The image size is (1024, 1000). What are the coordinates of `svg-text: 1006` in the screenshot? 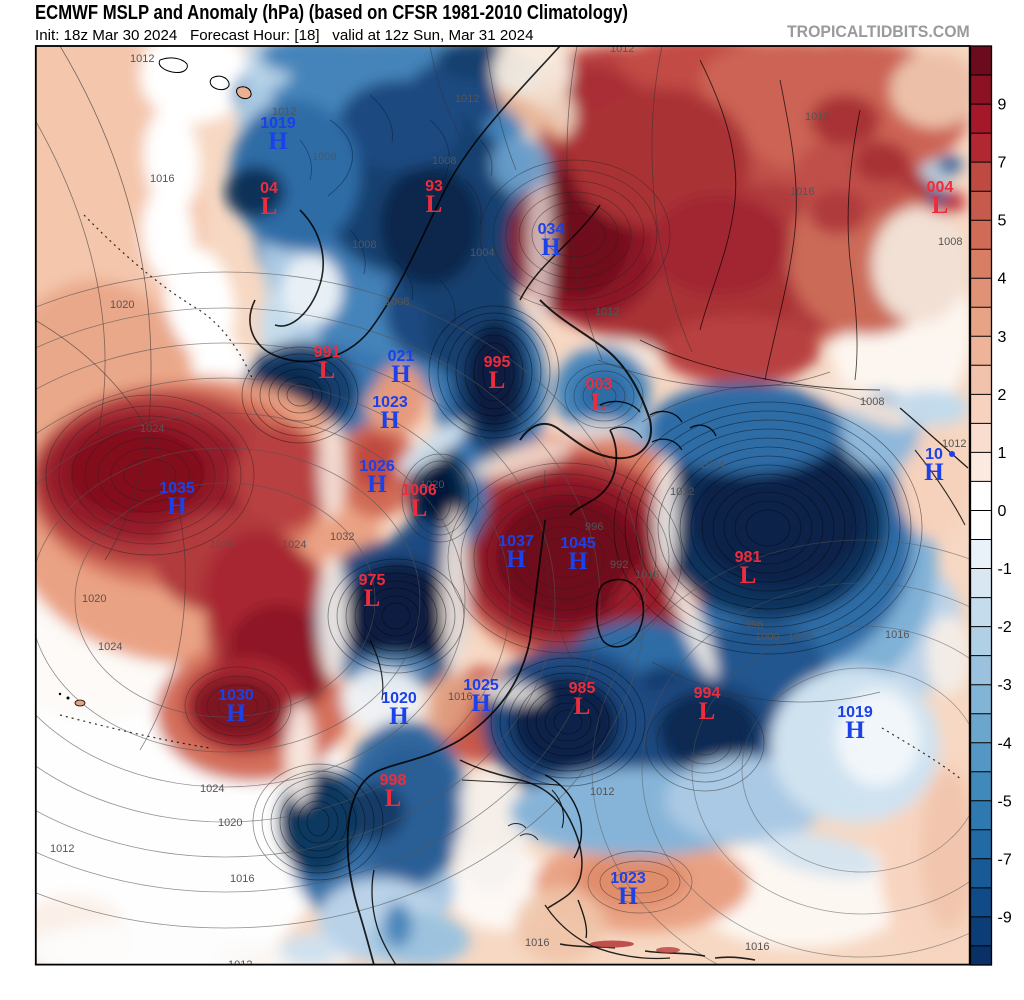 It's located at (419, 490).